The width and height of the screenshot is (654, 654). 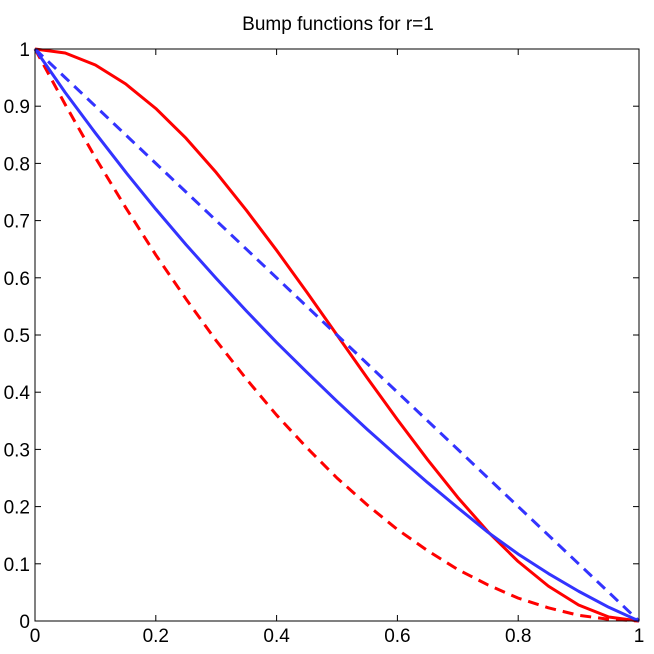 What do you see at coordinates (17, 450) in the screenshot?
I see `y-tick-label: 0.3` at bounding box center [17, 450].